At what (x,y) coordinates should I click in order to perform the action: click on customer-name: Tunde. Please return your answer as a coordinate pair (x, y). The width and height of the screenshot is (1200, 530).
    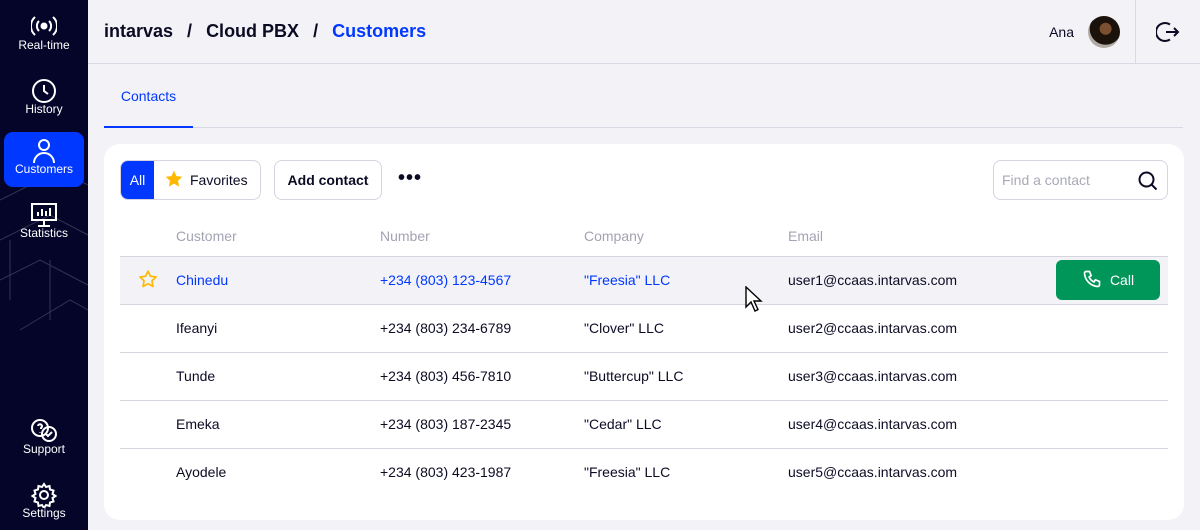
    Looking at the image, I should click on (278, 376).